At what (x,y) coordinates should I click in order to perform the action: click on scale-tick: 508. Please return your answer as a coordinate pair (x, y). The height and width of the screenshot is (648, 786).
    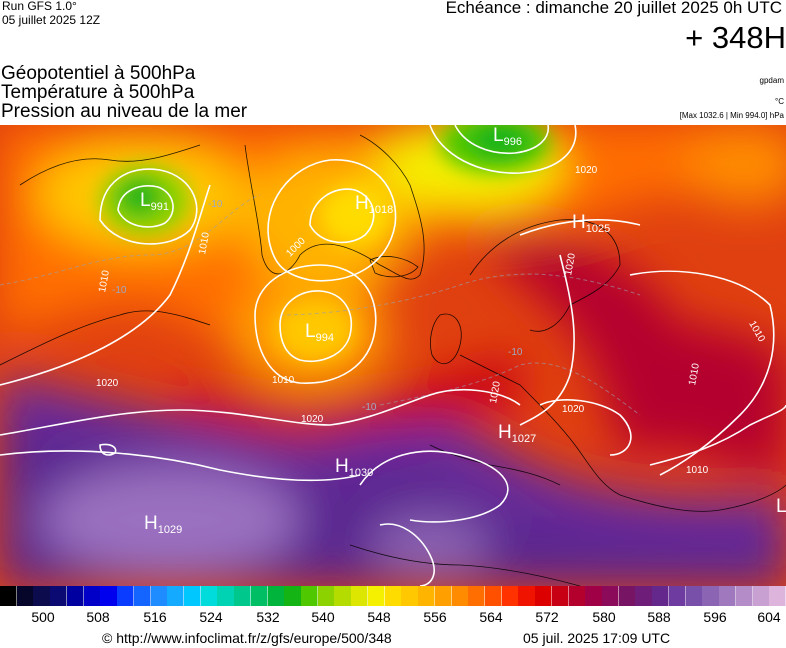
    Looking at the image, I should click on (98, 617).